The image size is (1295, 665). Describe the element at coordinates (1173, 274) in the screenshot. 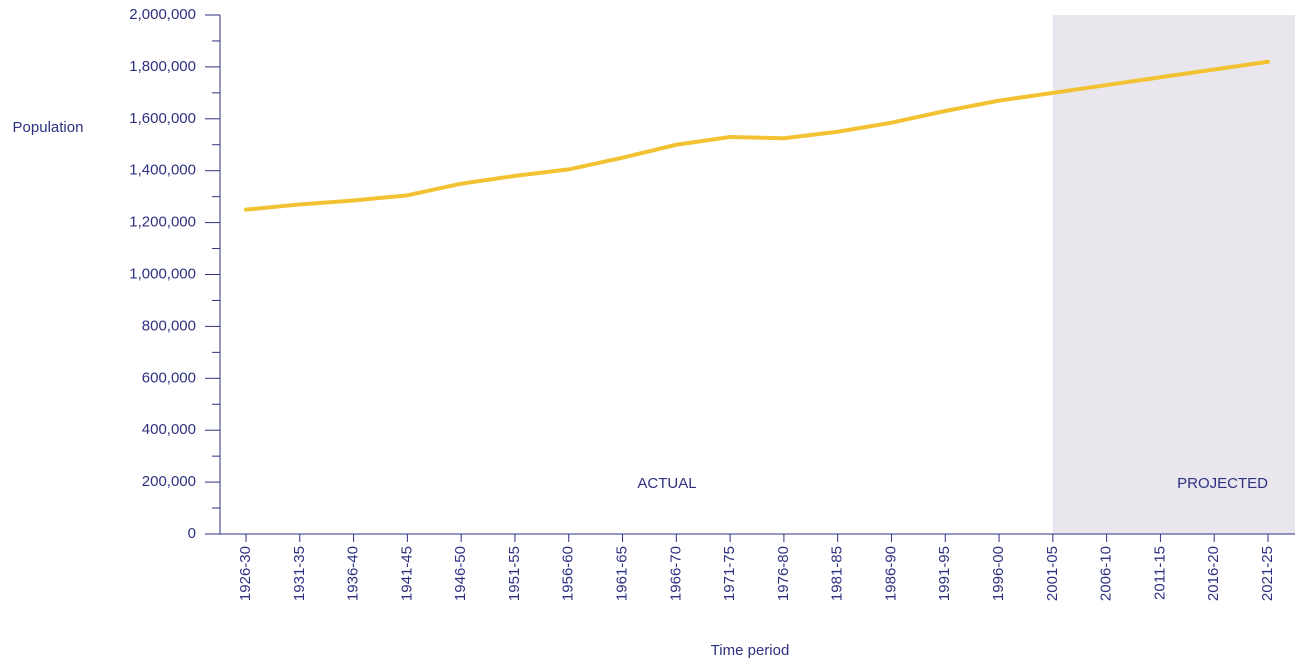

I see `projected-region` at that location.